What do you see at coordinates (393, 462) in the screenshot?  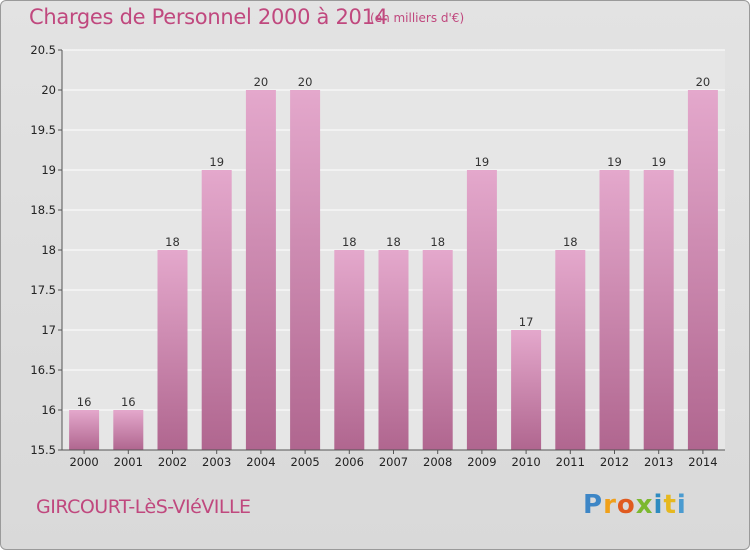 I see `x-tick-label: 2007` at bounding box center [393, 462].